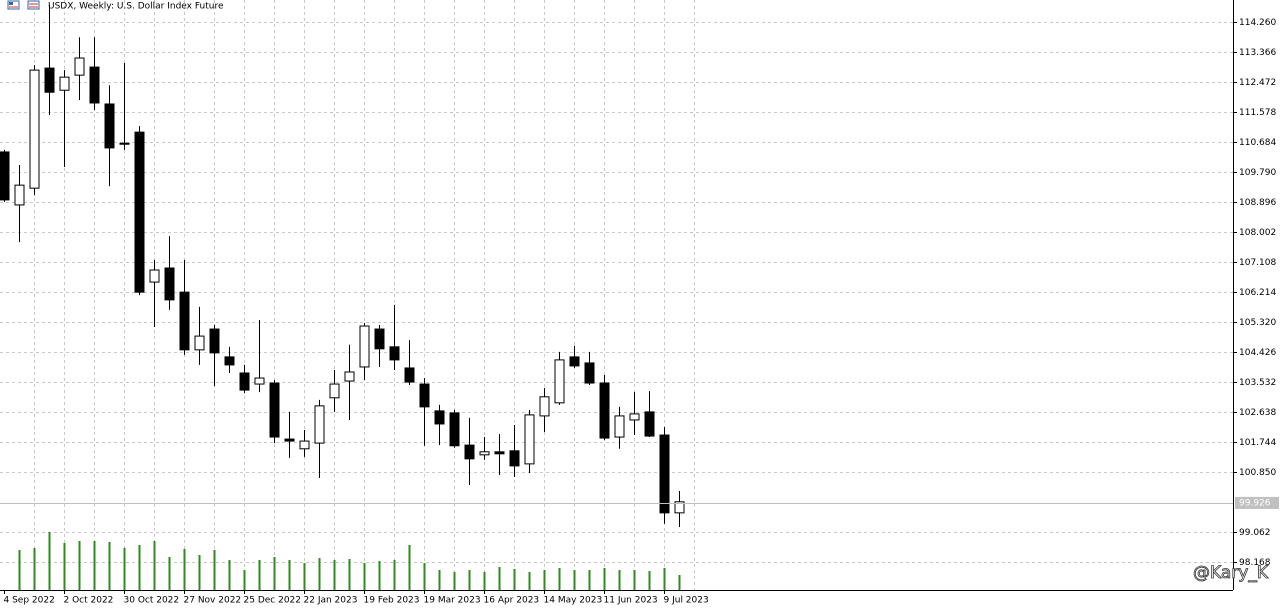 This screenshot has width=1280, height=610. Describe the element at coordinates (1257, 353) in the screenshot. I see `y-tick-label: 104.426` at that location.